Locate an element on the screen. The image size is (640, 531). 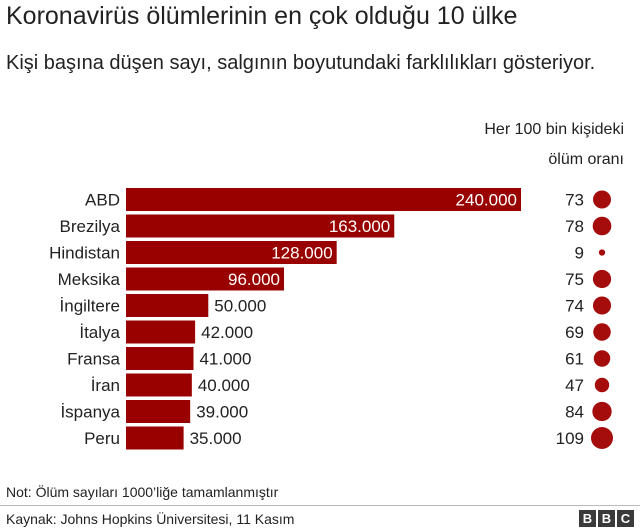
rate-label: 109 is located at coordinates (570, 438).